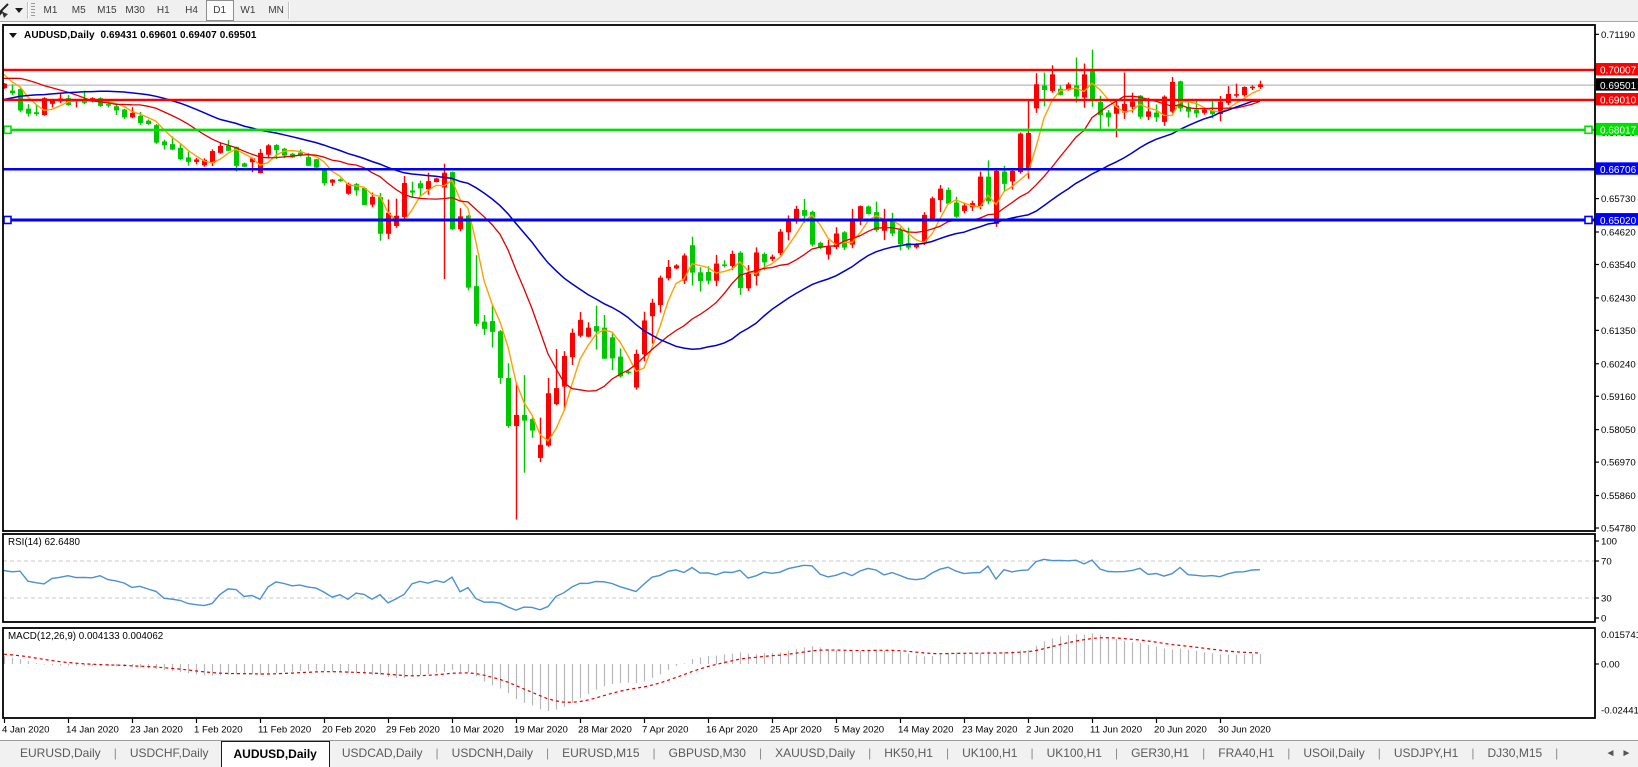 The width and height of the screenshot is (1638, 767). I want to click on price-tick-label: 0.65730, so click(1618, 199).